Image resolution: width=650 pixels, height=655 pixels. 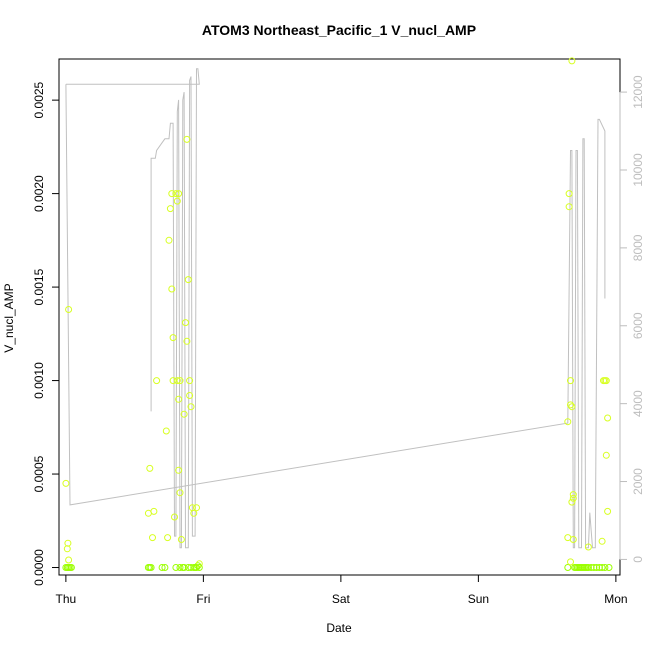 What do you see at coordinates (66, 599) in the screenshot?
I see `x-tick-label: Thu` at bounding box center [66, 599].